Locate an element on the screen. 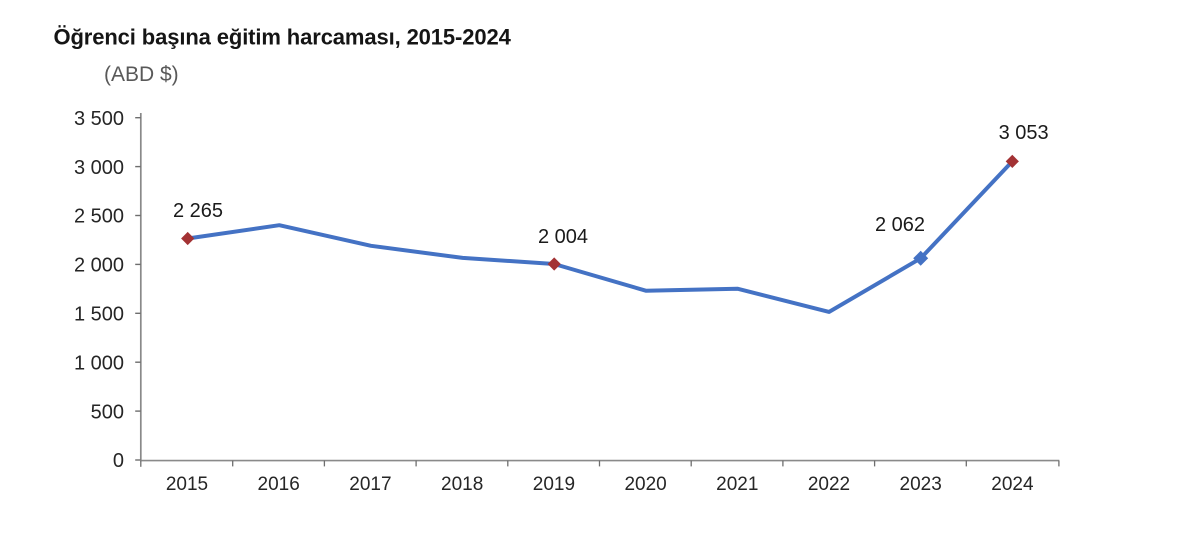  svg-text: 2024 is located at coordinates (1012, 484).